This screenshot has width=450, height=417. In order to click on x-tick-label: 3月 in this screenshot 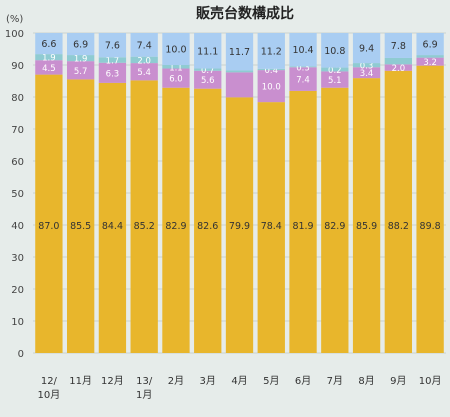, I will do `click(208, 381)`.